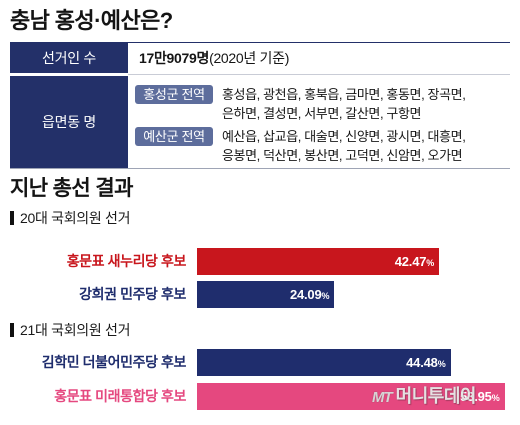  I want to click on chart-heading-21st: 21대 국회의원 선거, so click(120, 330).